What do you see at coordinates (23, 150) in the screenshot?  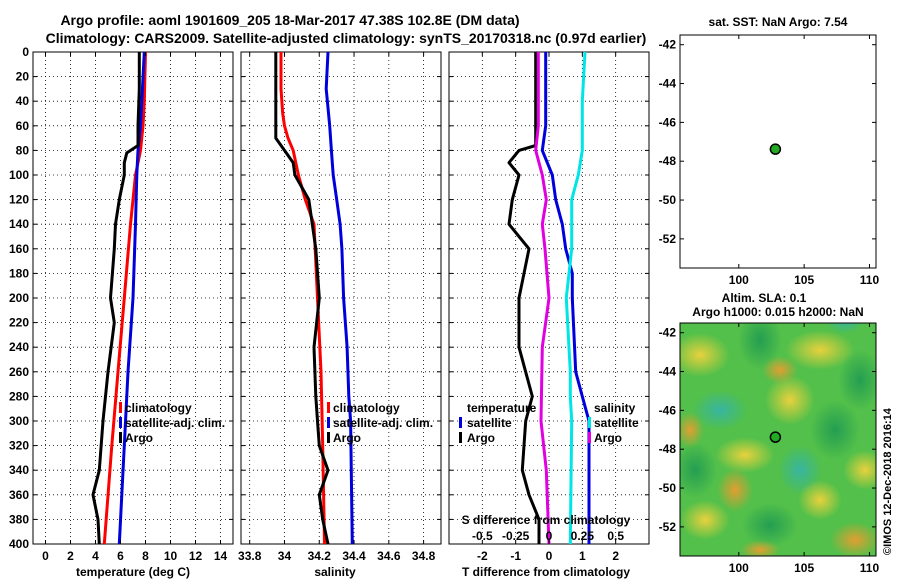 I see `depth-tick-label: 80` at bounding box center [23, 150].